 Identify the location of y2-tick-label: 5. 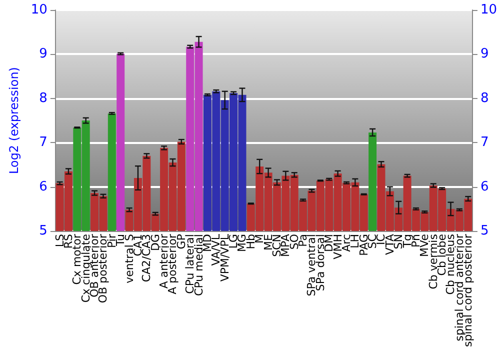
(484, 231).